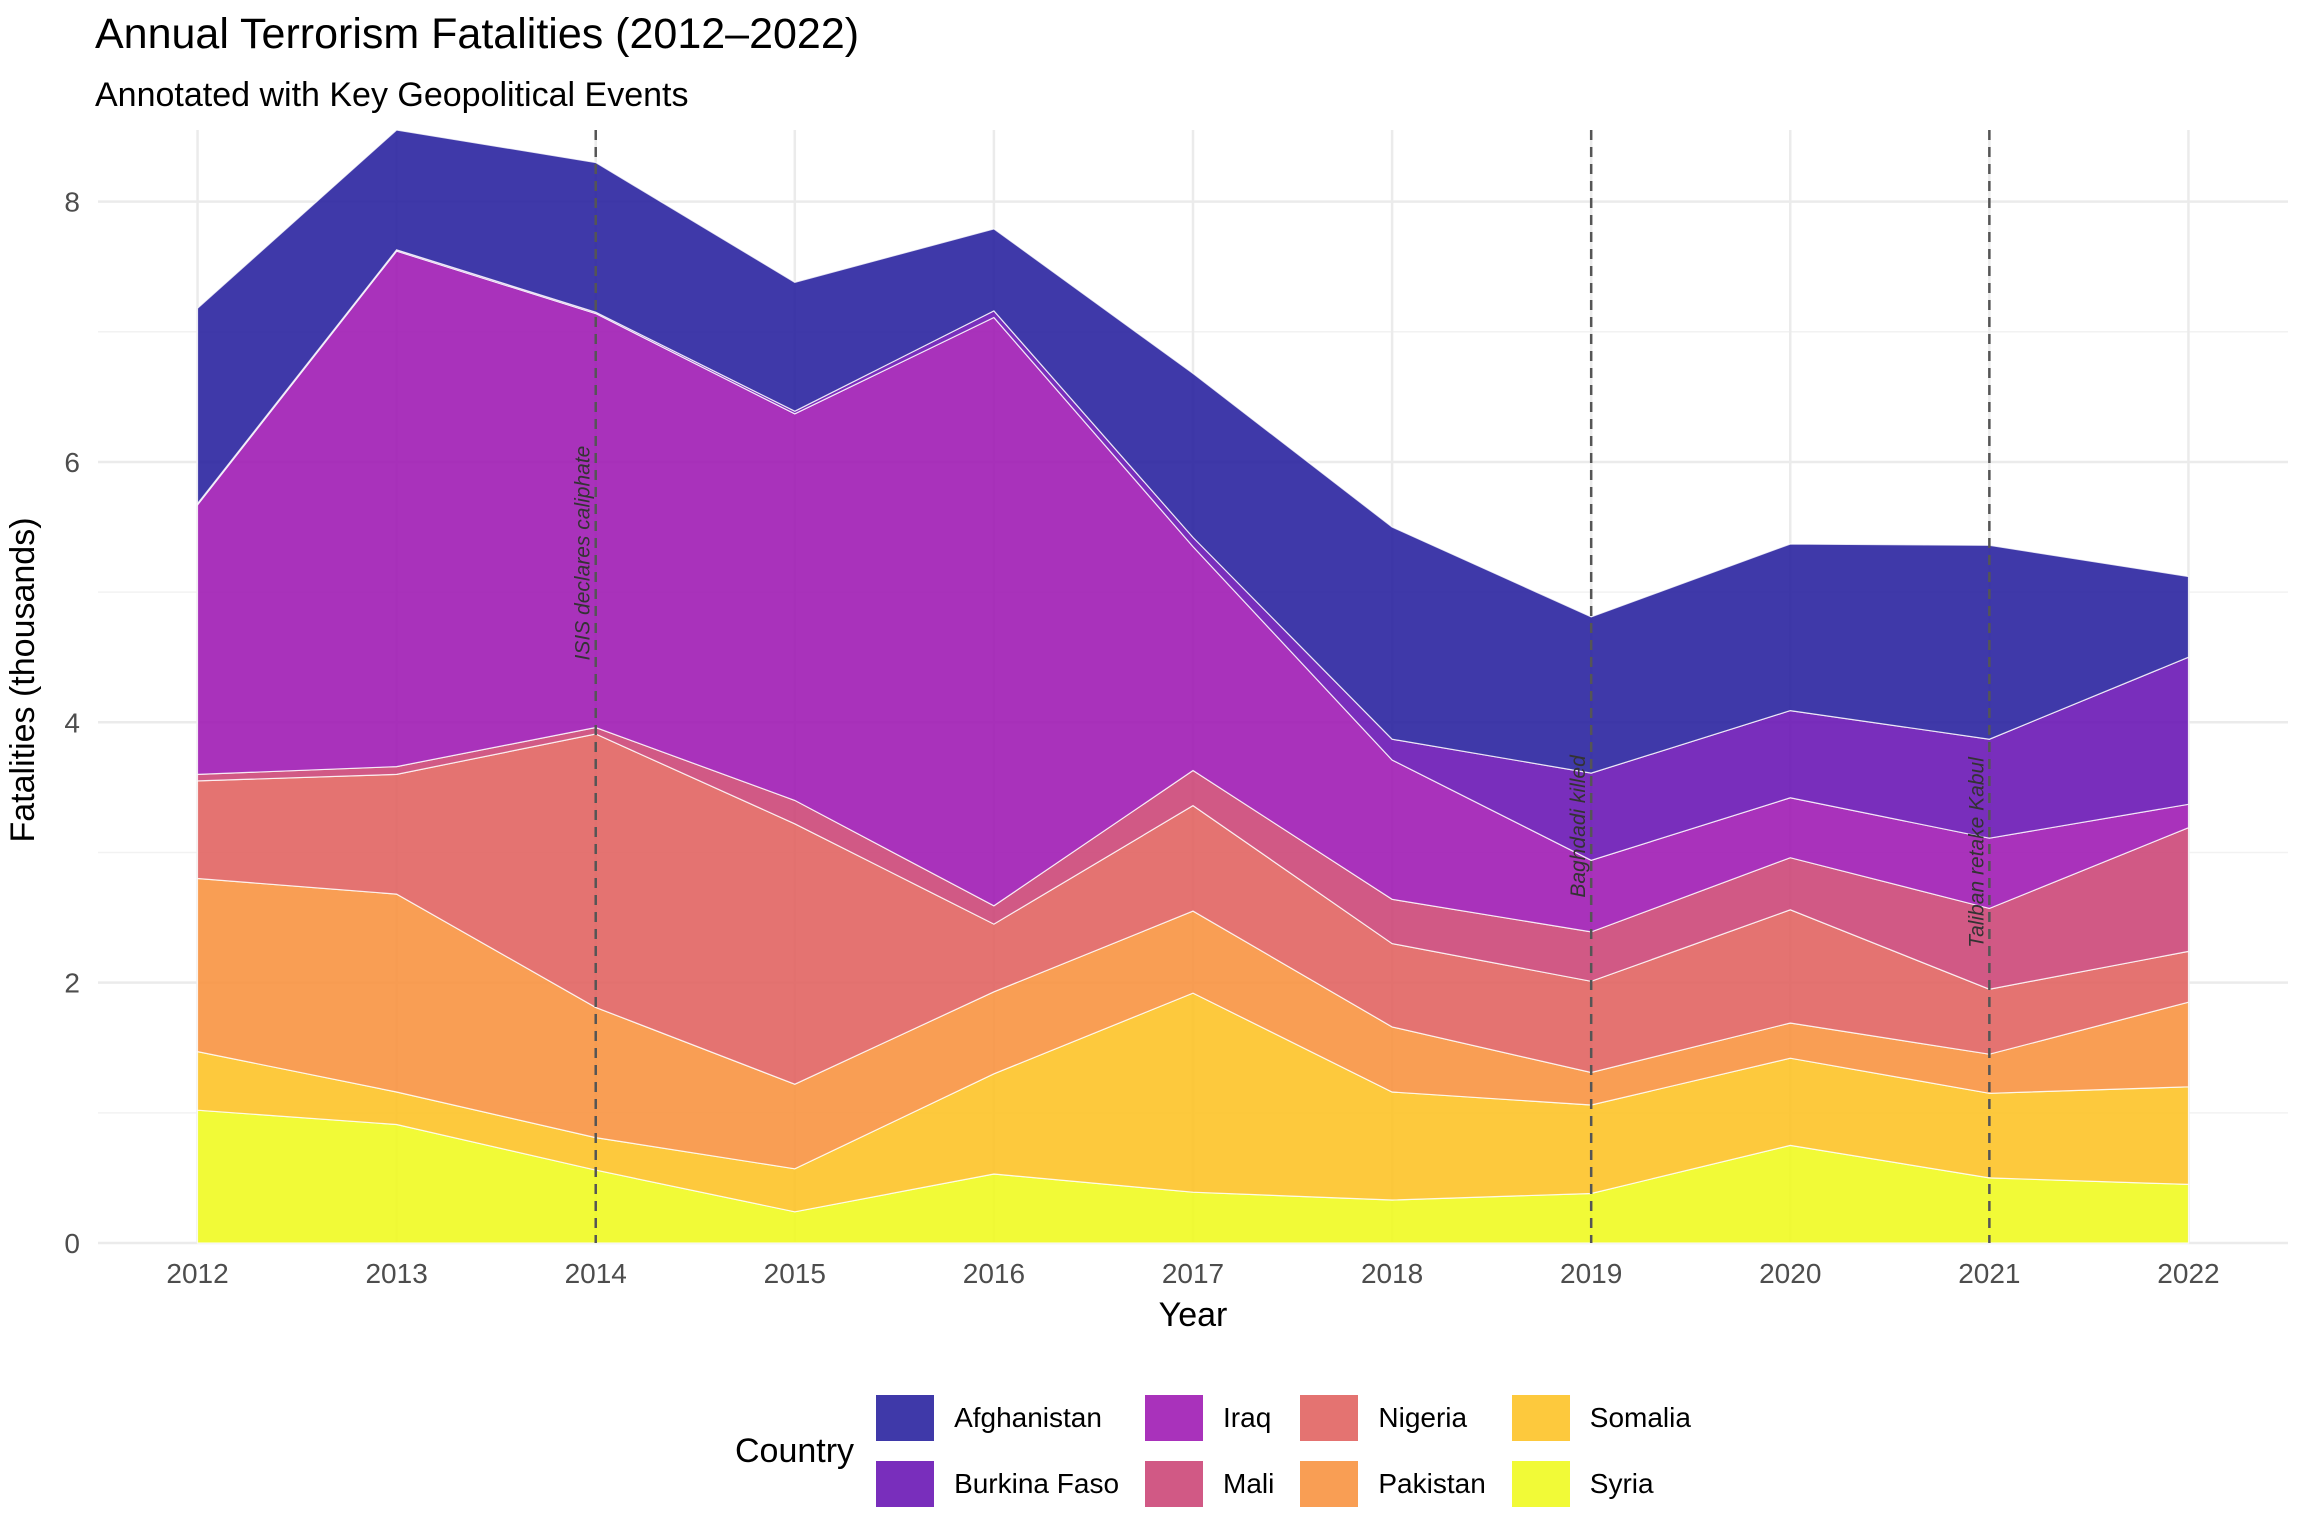 The image size is (2304, 1536). I want to click on legend-item-syria: Syria, so click(1601, 1484).